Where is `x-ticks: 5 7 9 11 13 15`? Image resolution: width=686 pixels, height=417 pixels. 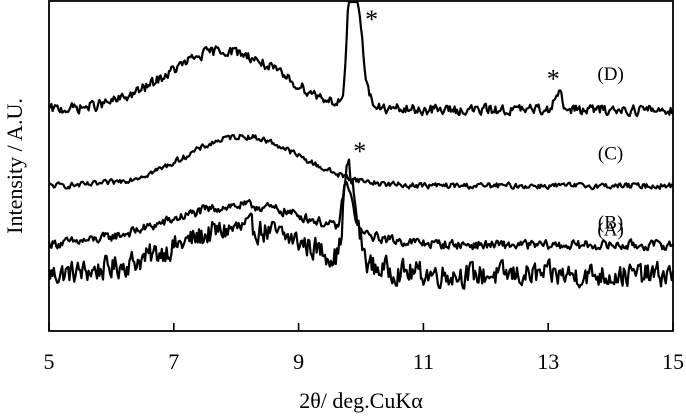
x-ticks: 5 7 9 11 13 15 is located at coordinates (364, 348).